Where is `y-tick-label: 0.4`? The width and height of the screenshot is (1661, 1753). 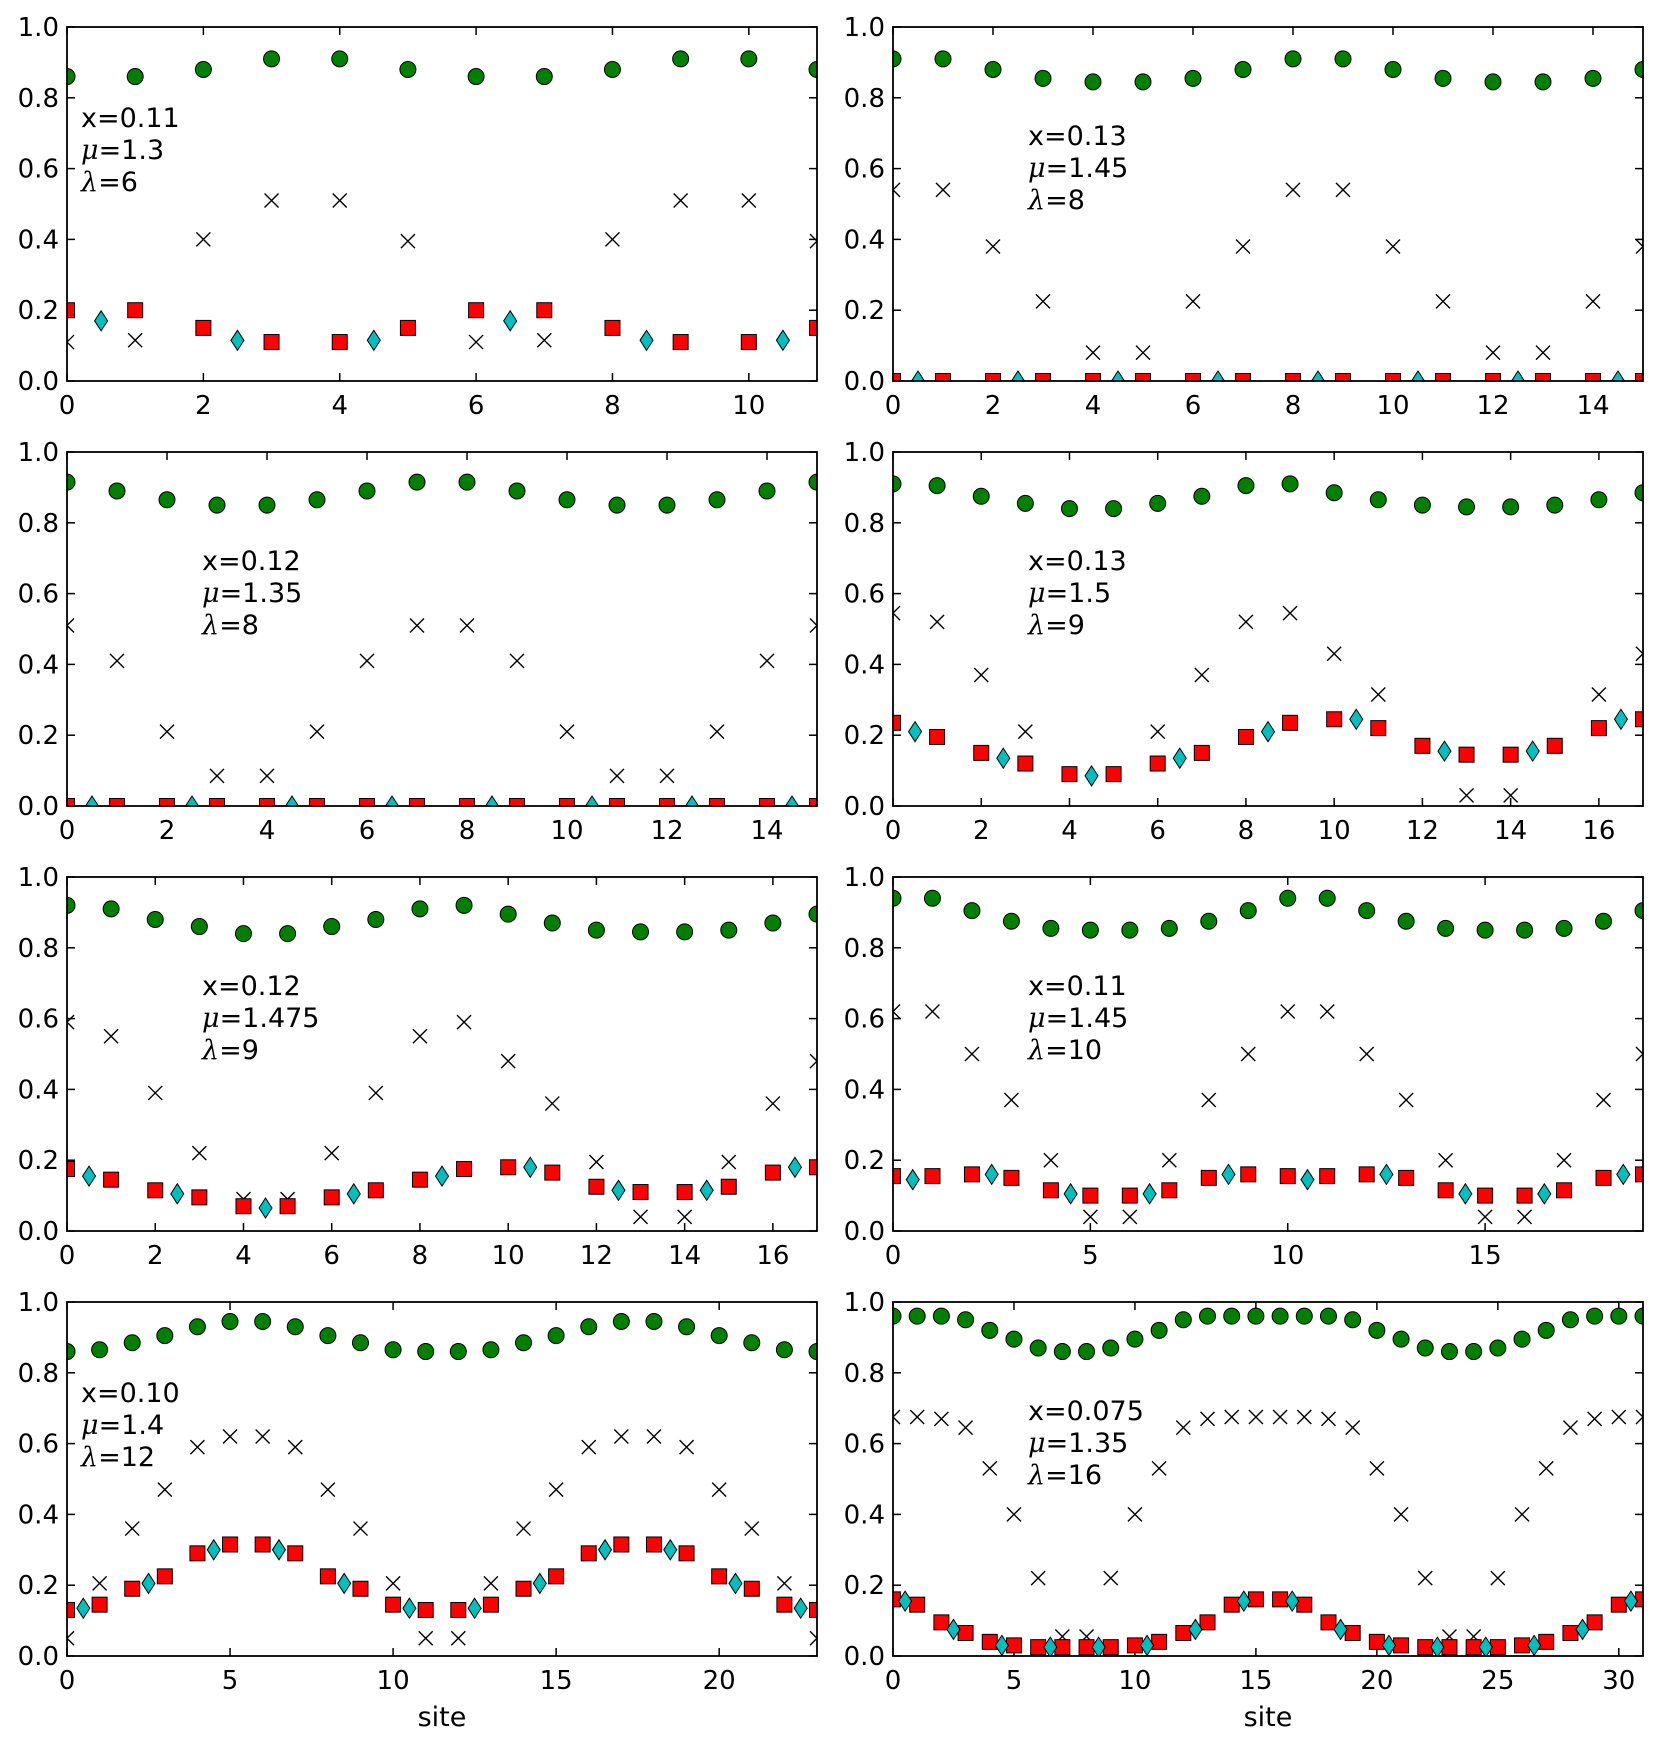 y-tick-label: 0.4 is located at coordinates (864, 240).